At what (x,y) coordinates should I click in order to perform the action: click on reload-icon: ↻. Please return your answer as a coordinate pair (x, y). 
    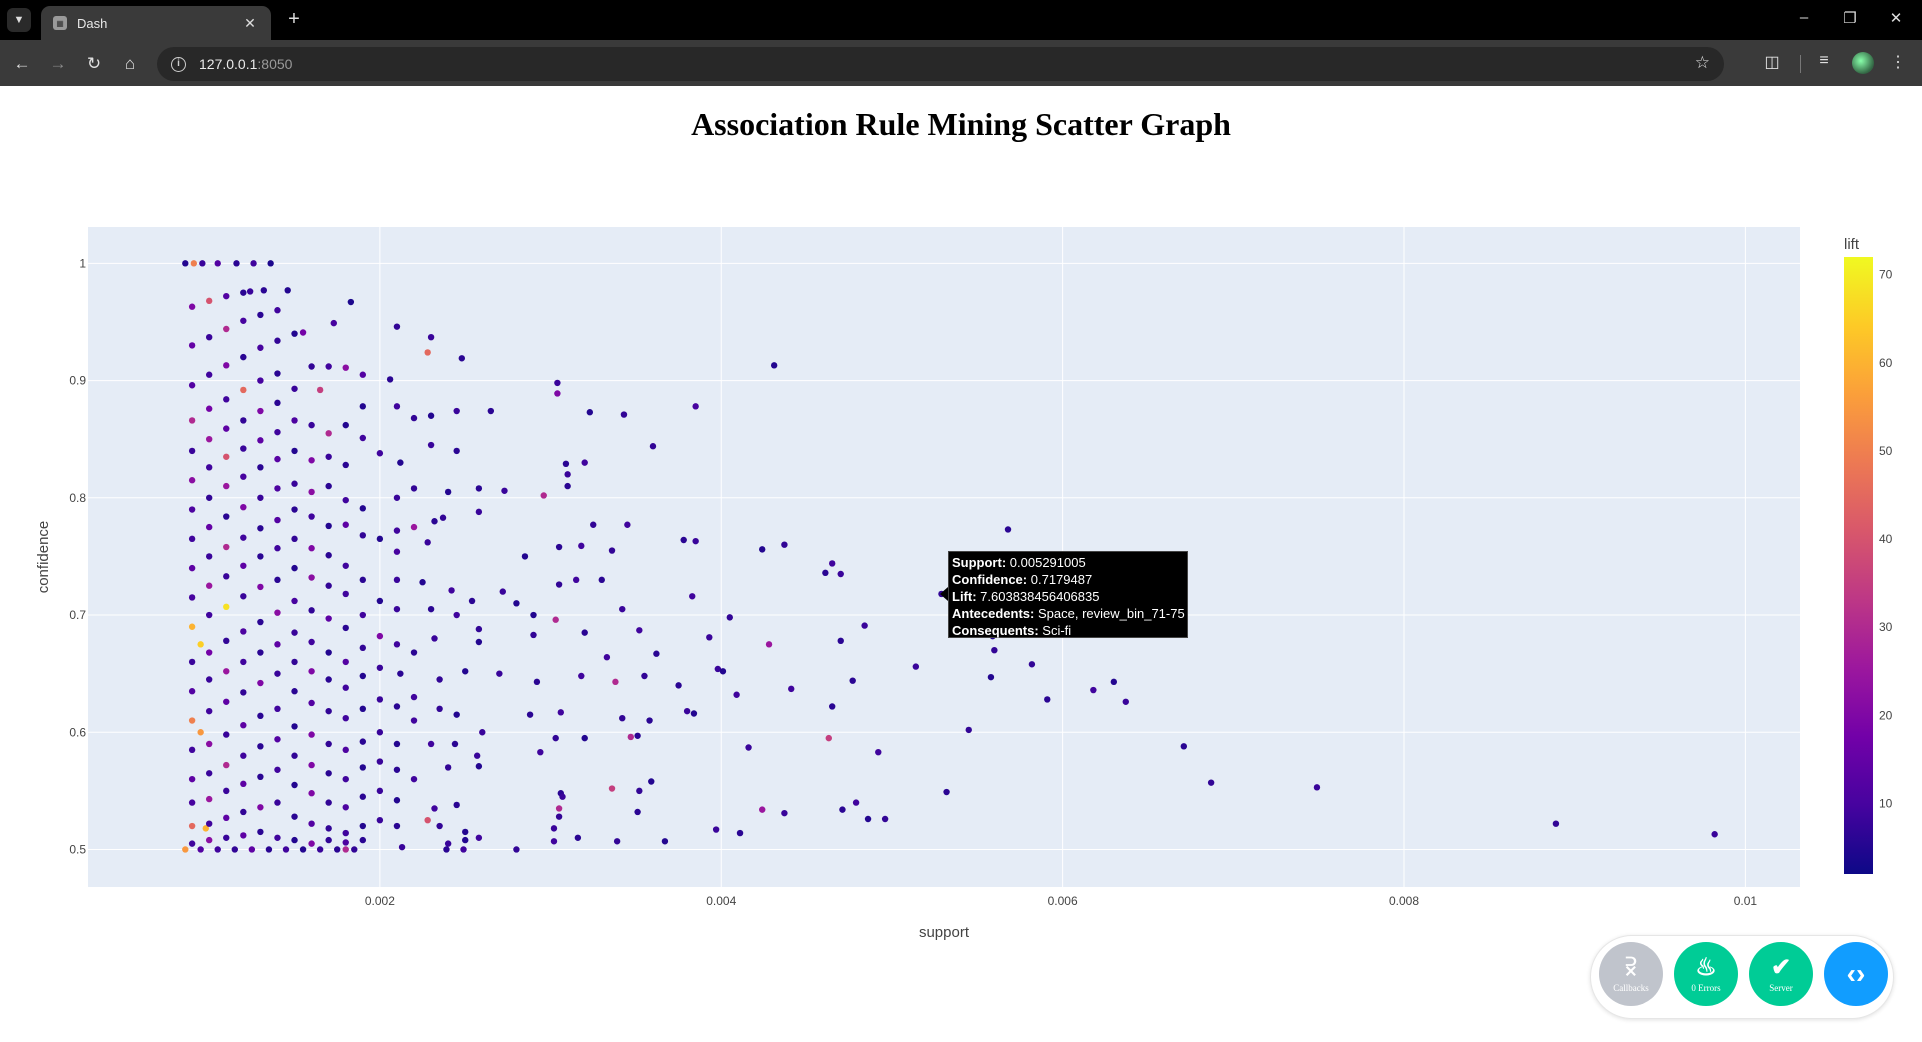
    Looking at the image, I should click on (94, 63).